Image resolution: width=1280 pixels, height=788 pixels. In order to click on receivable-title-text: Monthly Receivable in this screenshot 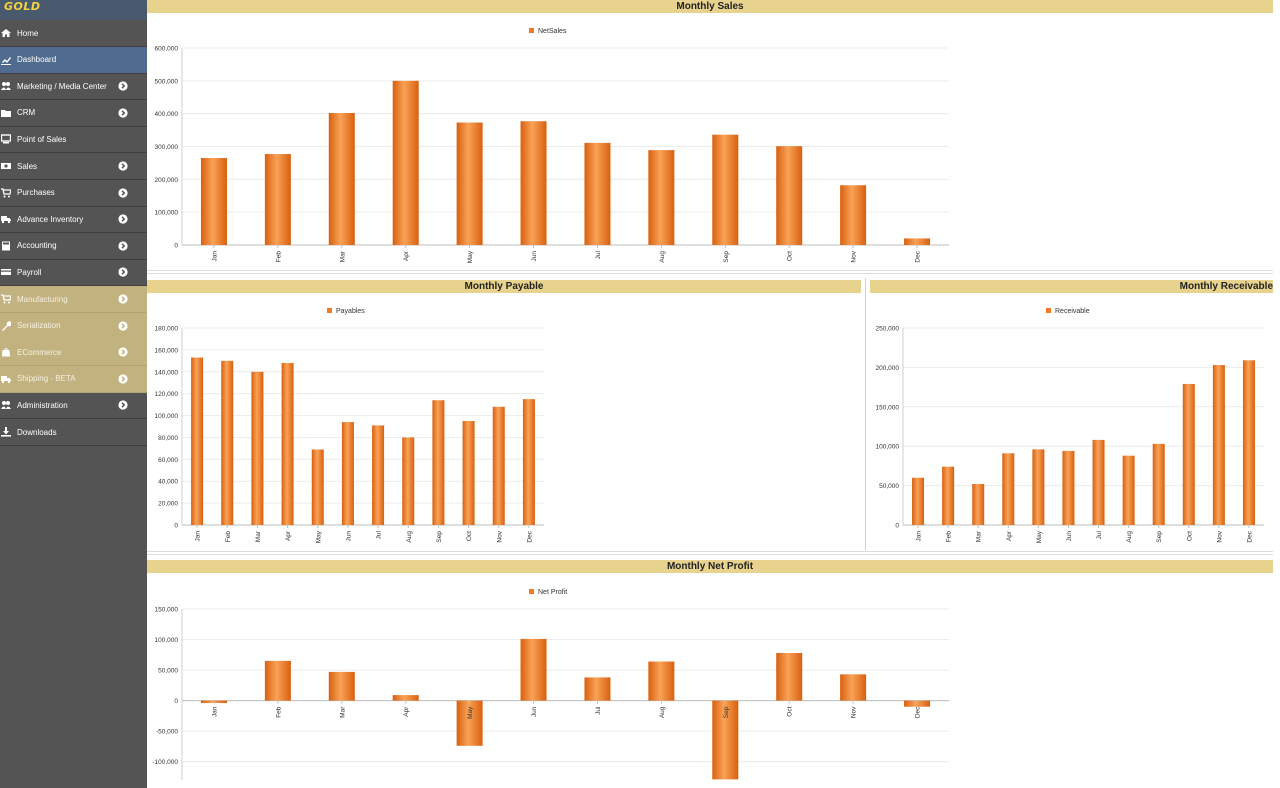, I will do `click(1226, 286)`.